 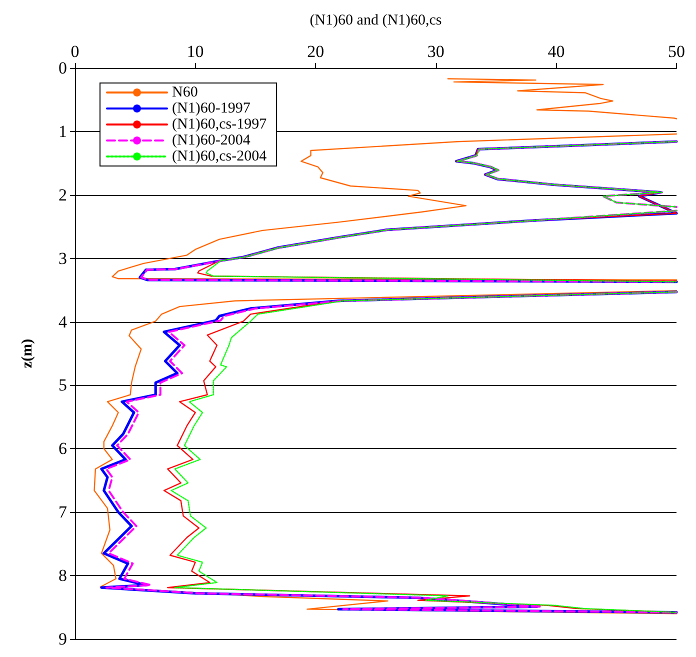 I want to click on y-tick-label: 1, so click(x=62, y=131).